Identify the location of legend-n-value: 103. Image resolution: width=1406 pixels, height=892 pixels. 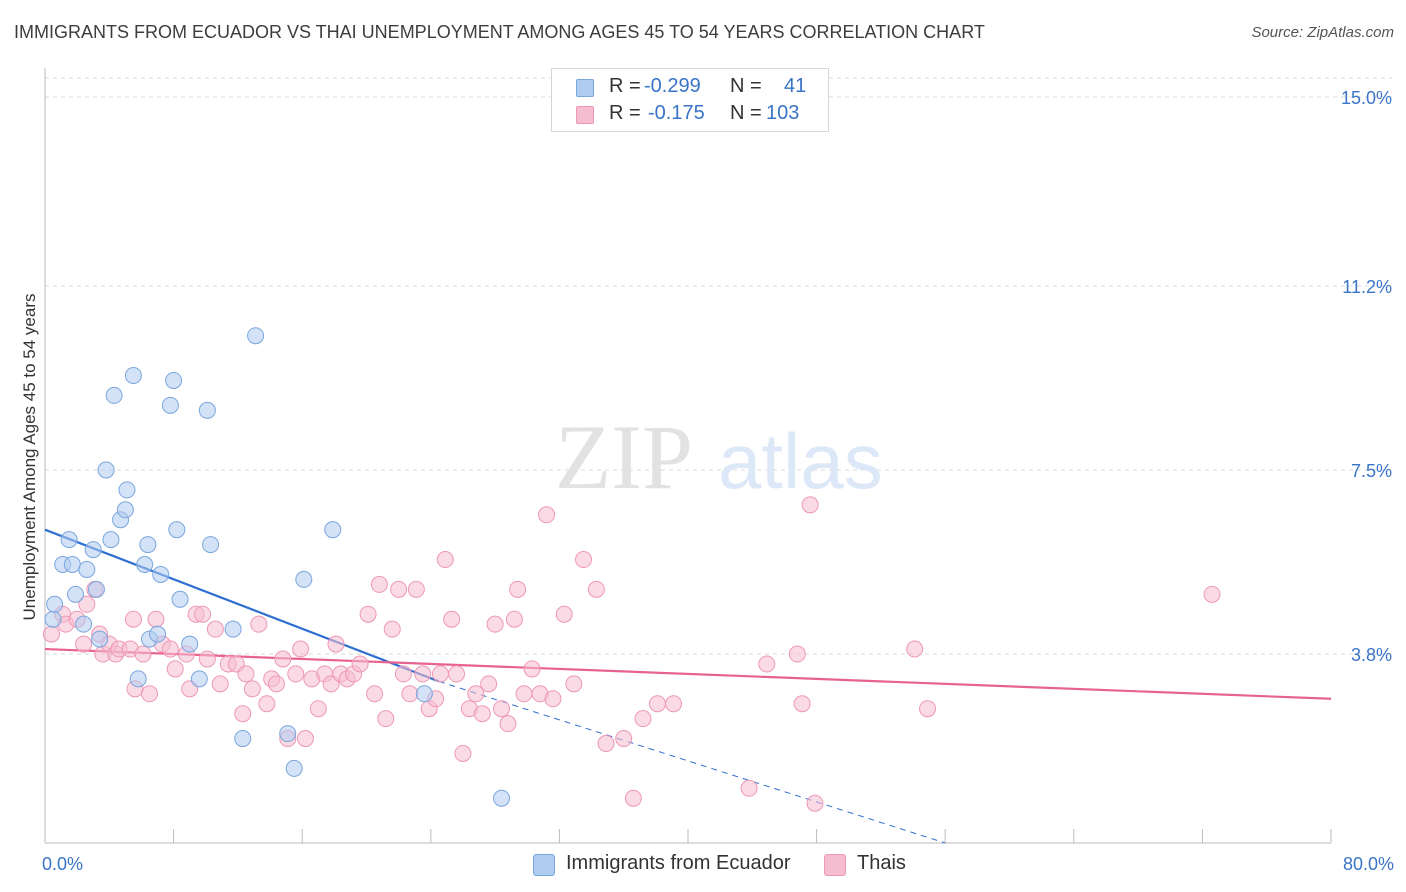
(783, 113).